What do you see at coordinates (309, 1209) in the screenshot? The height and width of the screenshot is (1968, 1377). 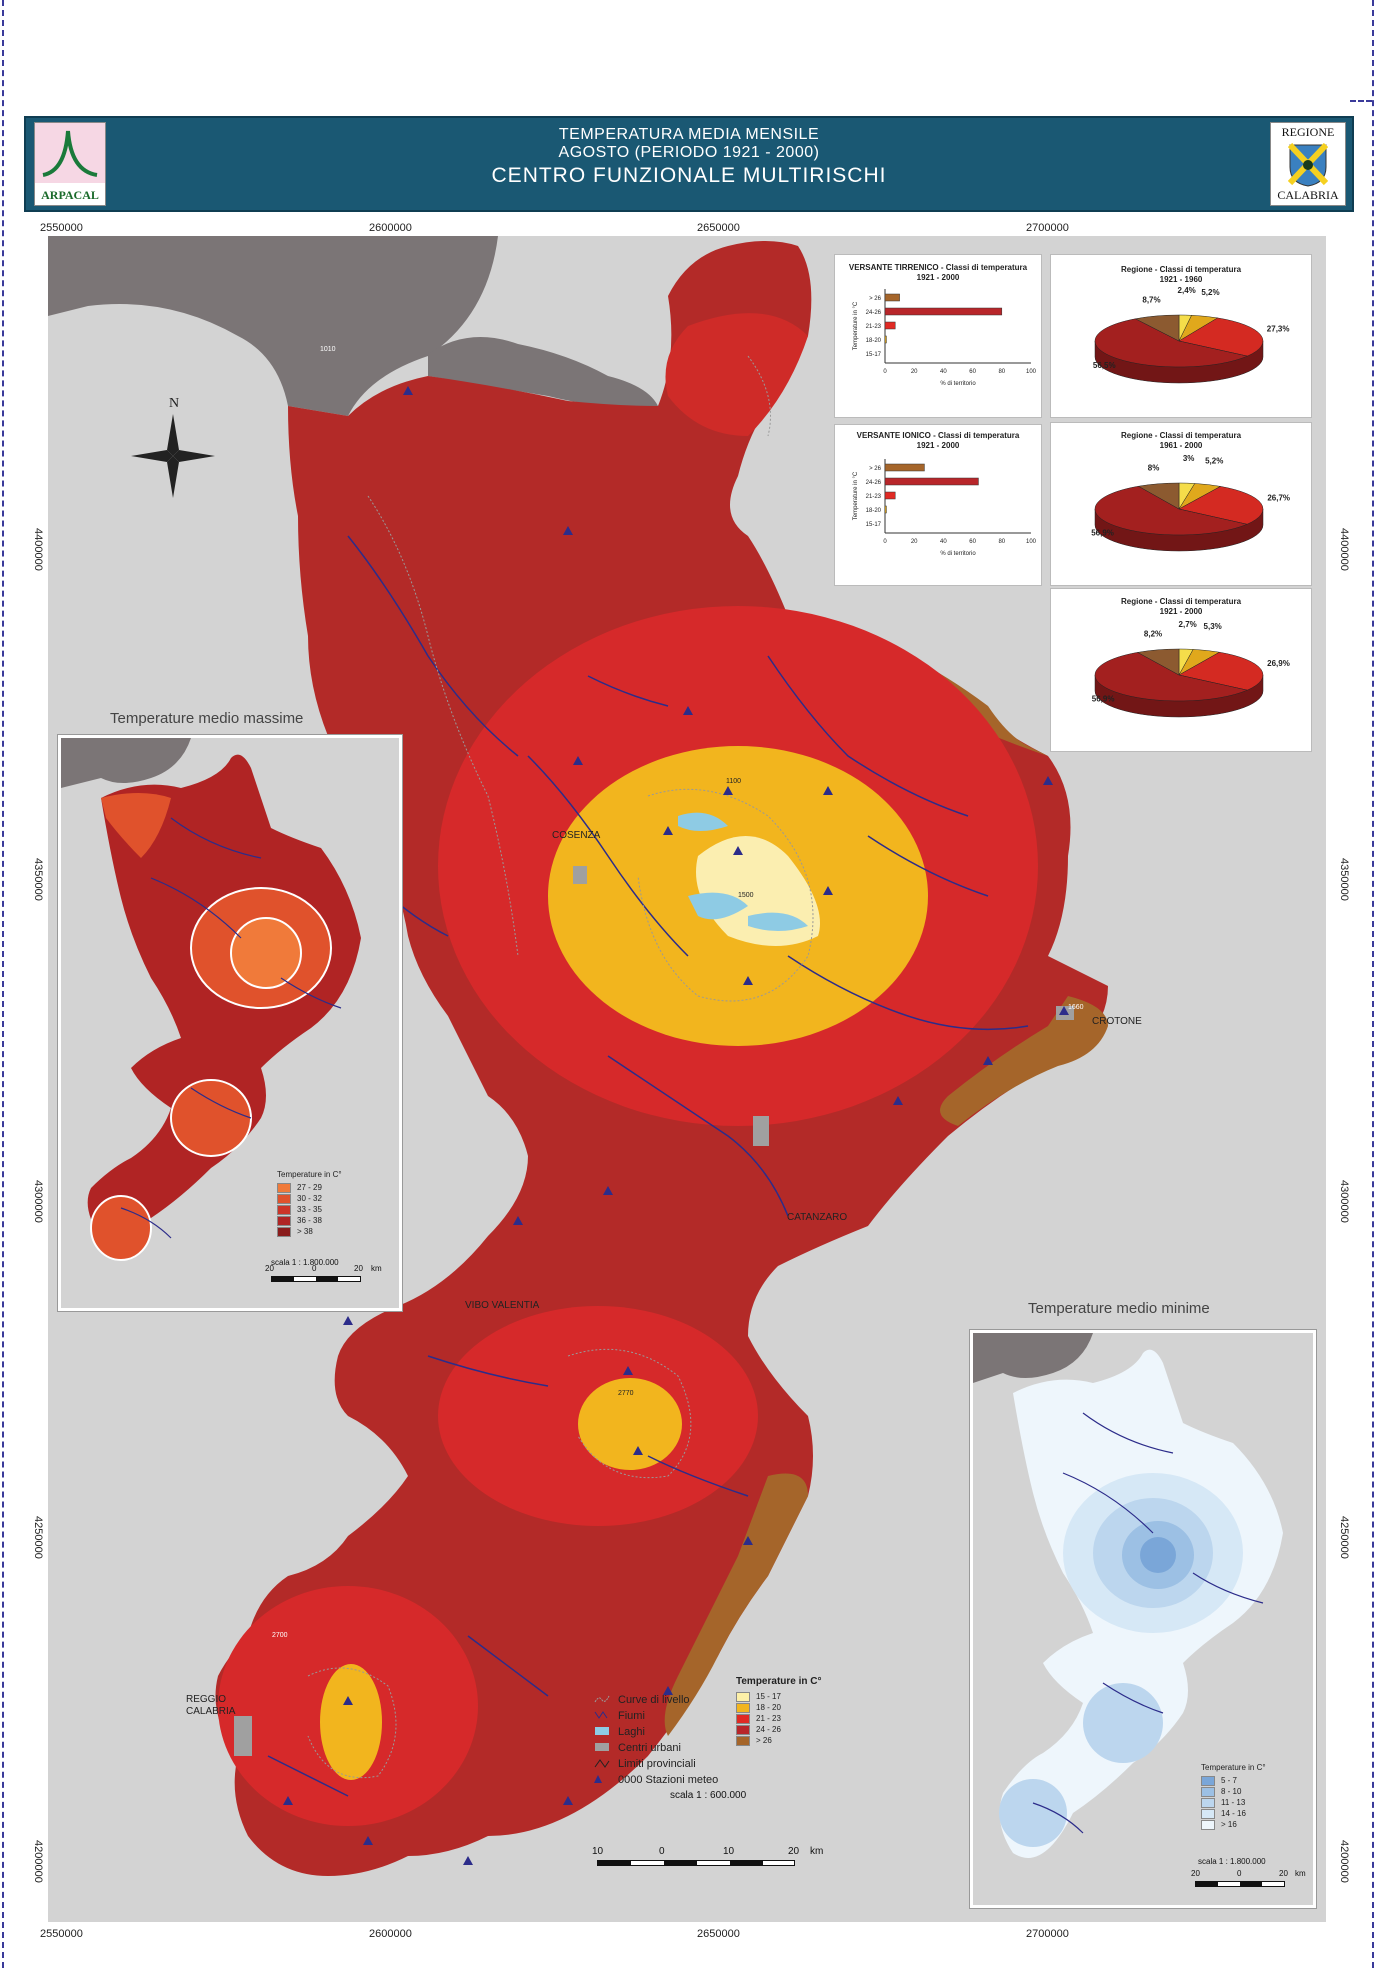 I see `inset-max-legend-label: 33 - 35` at bounding box center [309, 1209].